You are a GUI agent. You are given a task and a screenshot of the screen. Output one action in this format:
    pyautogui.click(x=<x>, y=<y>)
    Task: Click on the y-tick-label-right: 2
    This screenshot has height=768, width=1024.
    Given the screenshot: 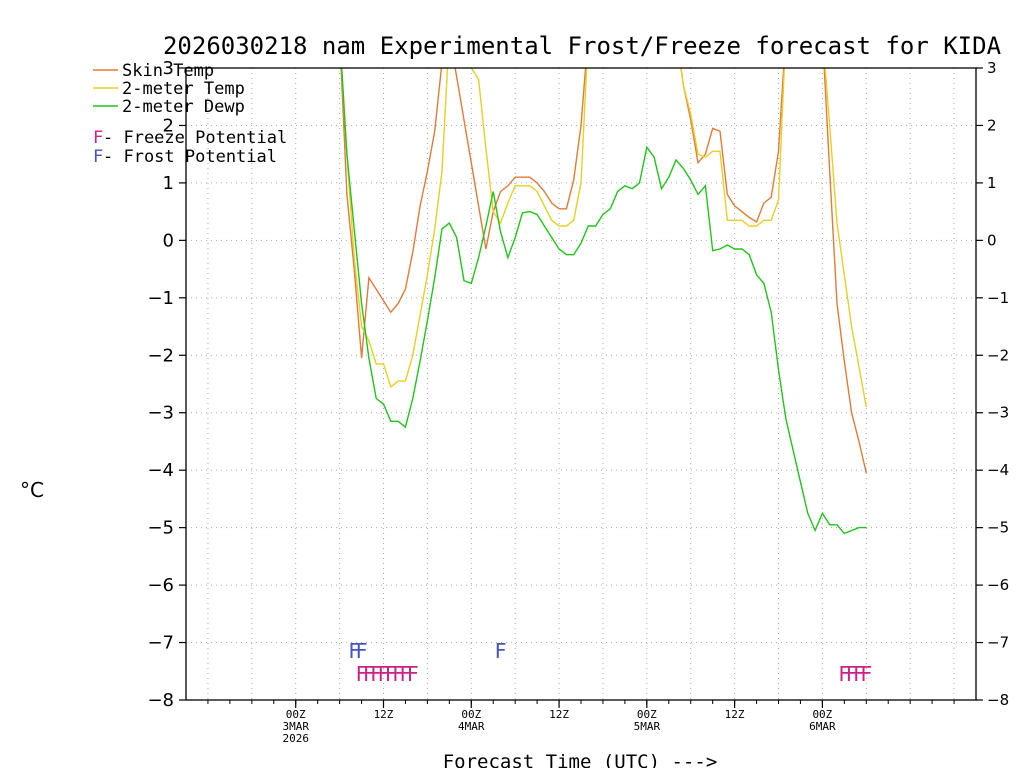 What is the action you would take?
    pyautogui.click(x=992, y=125)
    